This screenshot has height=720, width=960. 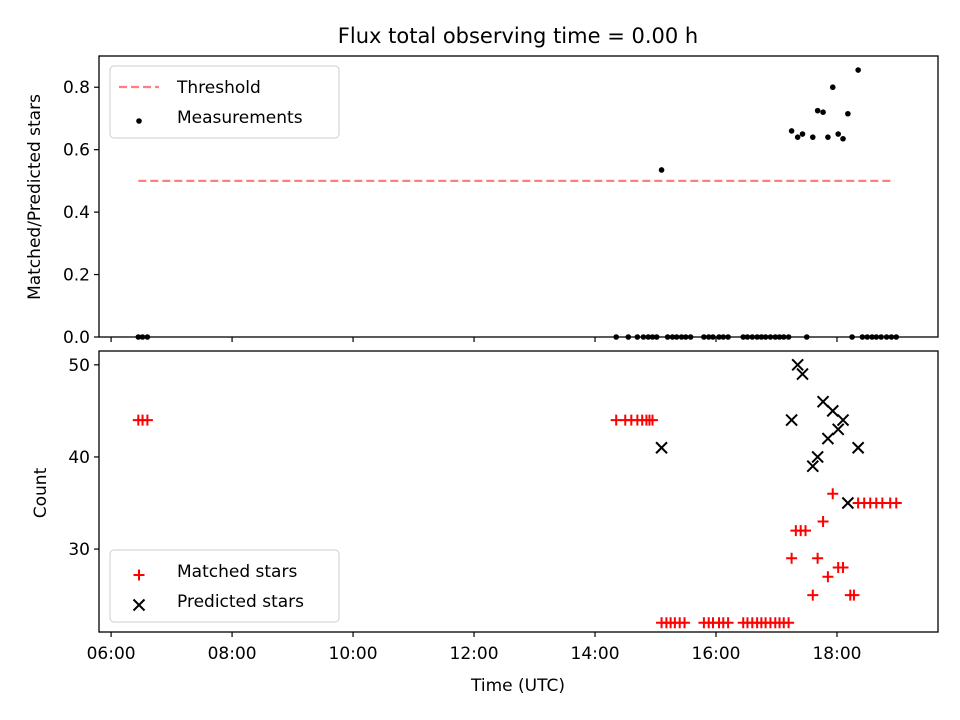 What do you see at coordinates (595, 654) in the screenshot?
I see `x-tick-label: 14:00` at bounding box center [595, 654].